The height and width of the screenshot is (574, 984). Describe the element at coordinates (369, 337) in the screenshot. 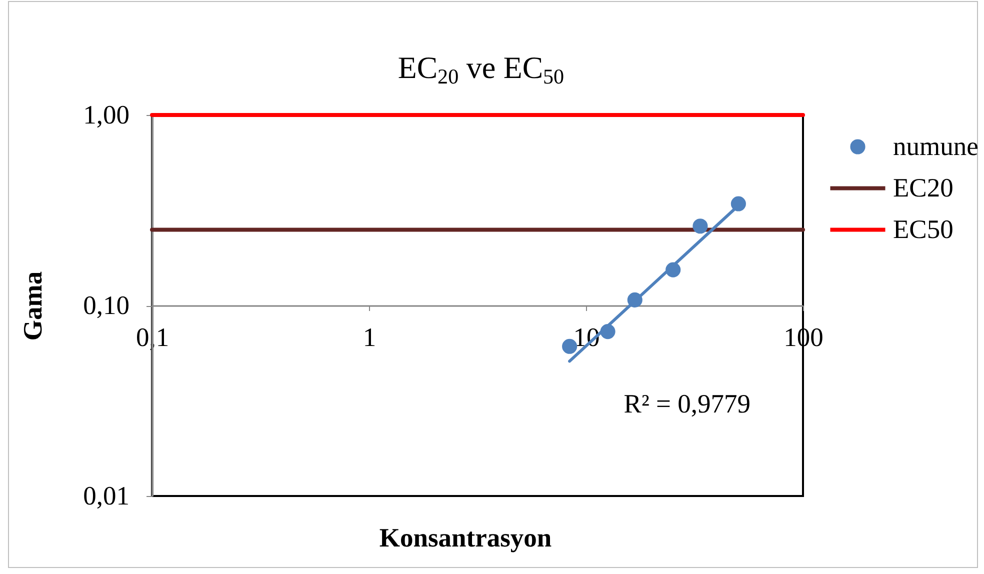

I see `x-tick-label: 1` at that location.